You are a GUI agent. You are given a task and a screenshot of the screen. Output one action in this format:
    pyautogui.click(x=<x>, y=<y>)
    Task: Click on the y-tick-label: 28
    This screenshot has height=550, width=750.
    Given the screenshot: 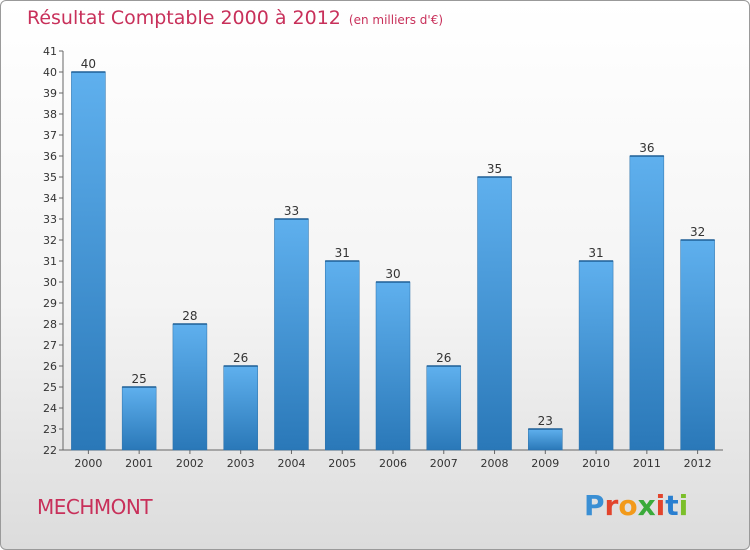 What is the action you would take?
    pyautogui.click(x=50, y=324)
    